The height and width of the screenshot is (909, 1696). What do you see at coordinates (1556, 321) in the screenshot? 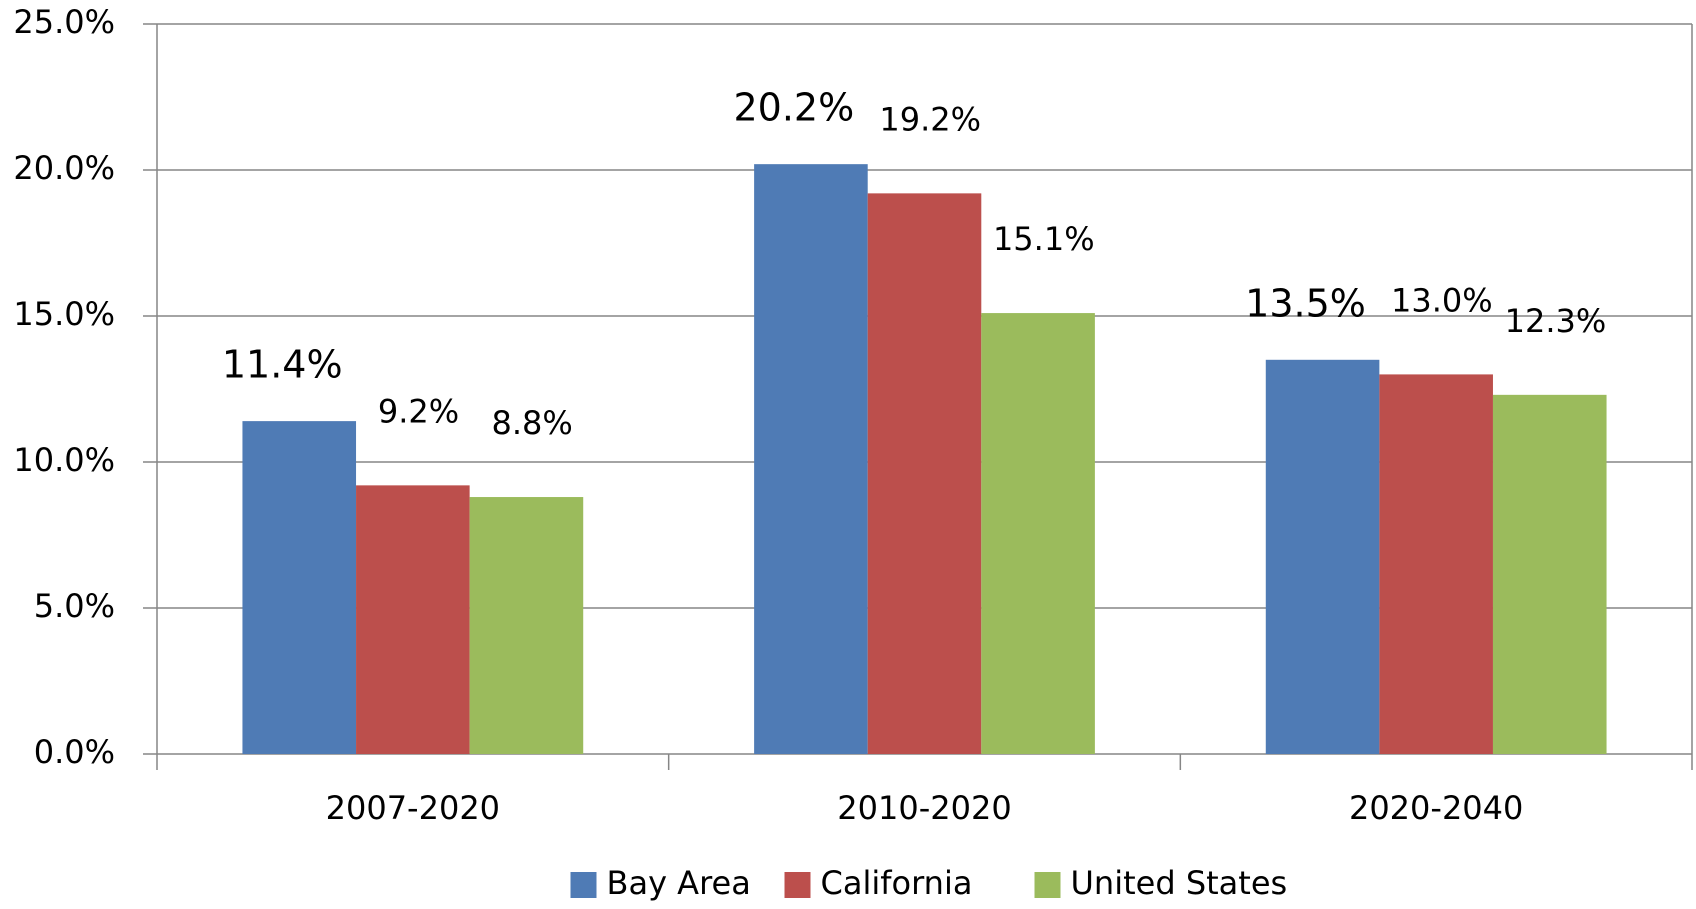
I see `value-label: 12.3%` at bounding box center [1556, 321].